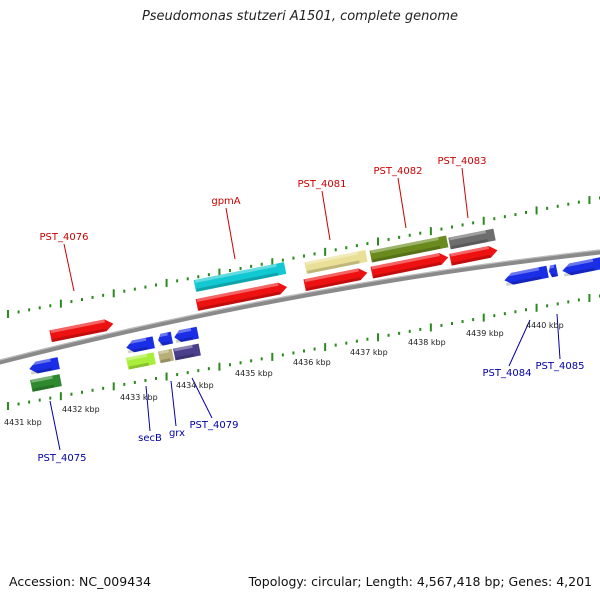 The width and height of the screenshot is (600, 600). Describe the element at coordinates (139, 397) in the screenshot. I see `scale-label: 4433 kbp` at that location.